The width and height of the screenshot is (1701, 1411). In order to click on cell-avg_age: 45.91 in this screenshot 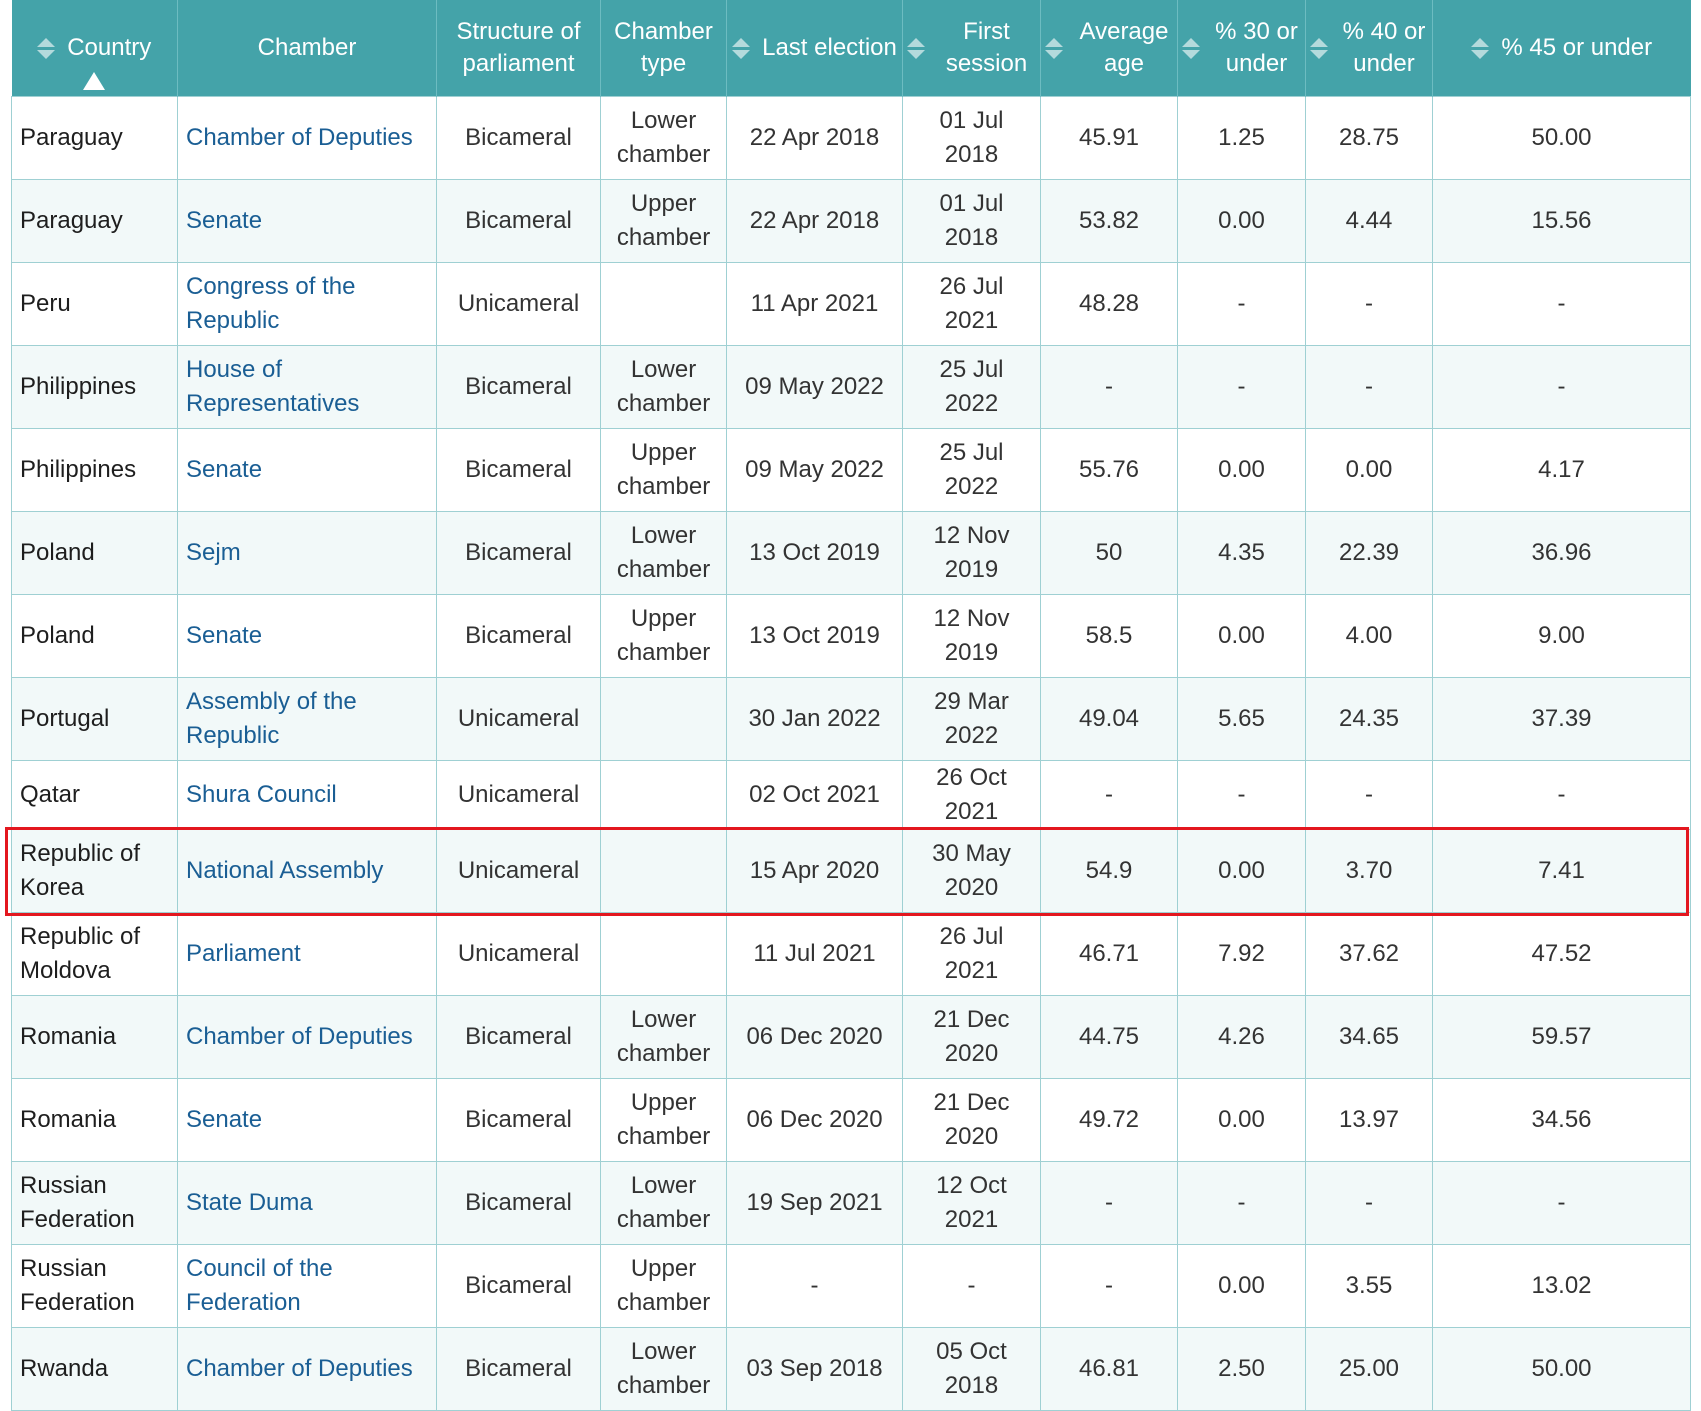, I will do `click(1109, 138)`.